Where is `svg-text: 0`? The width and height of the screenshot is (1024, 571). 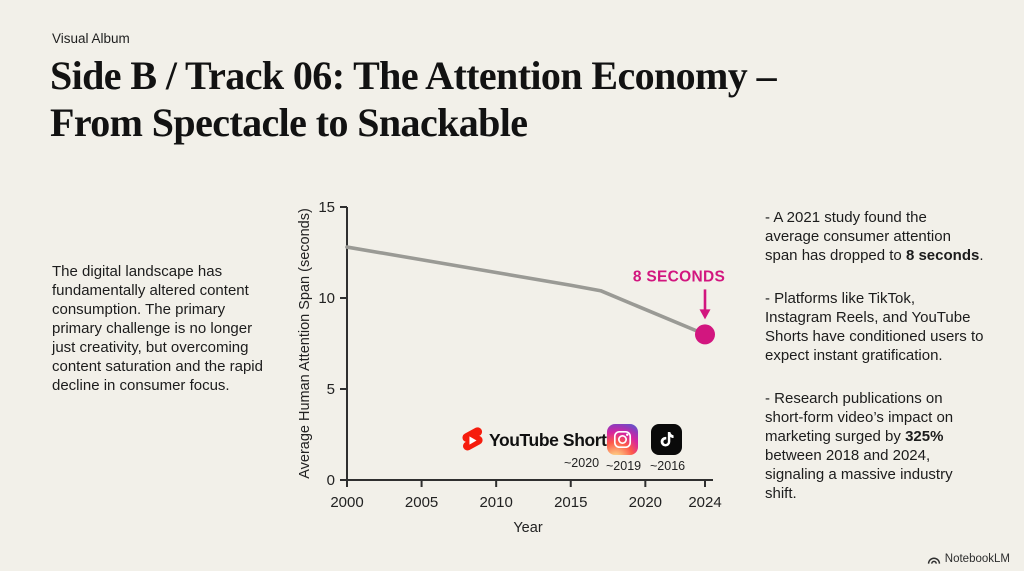
svg-text: 0 is located at coordinates (331, 480).